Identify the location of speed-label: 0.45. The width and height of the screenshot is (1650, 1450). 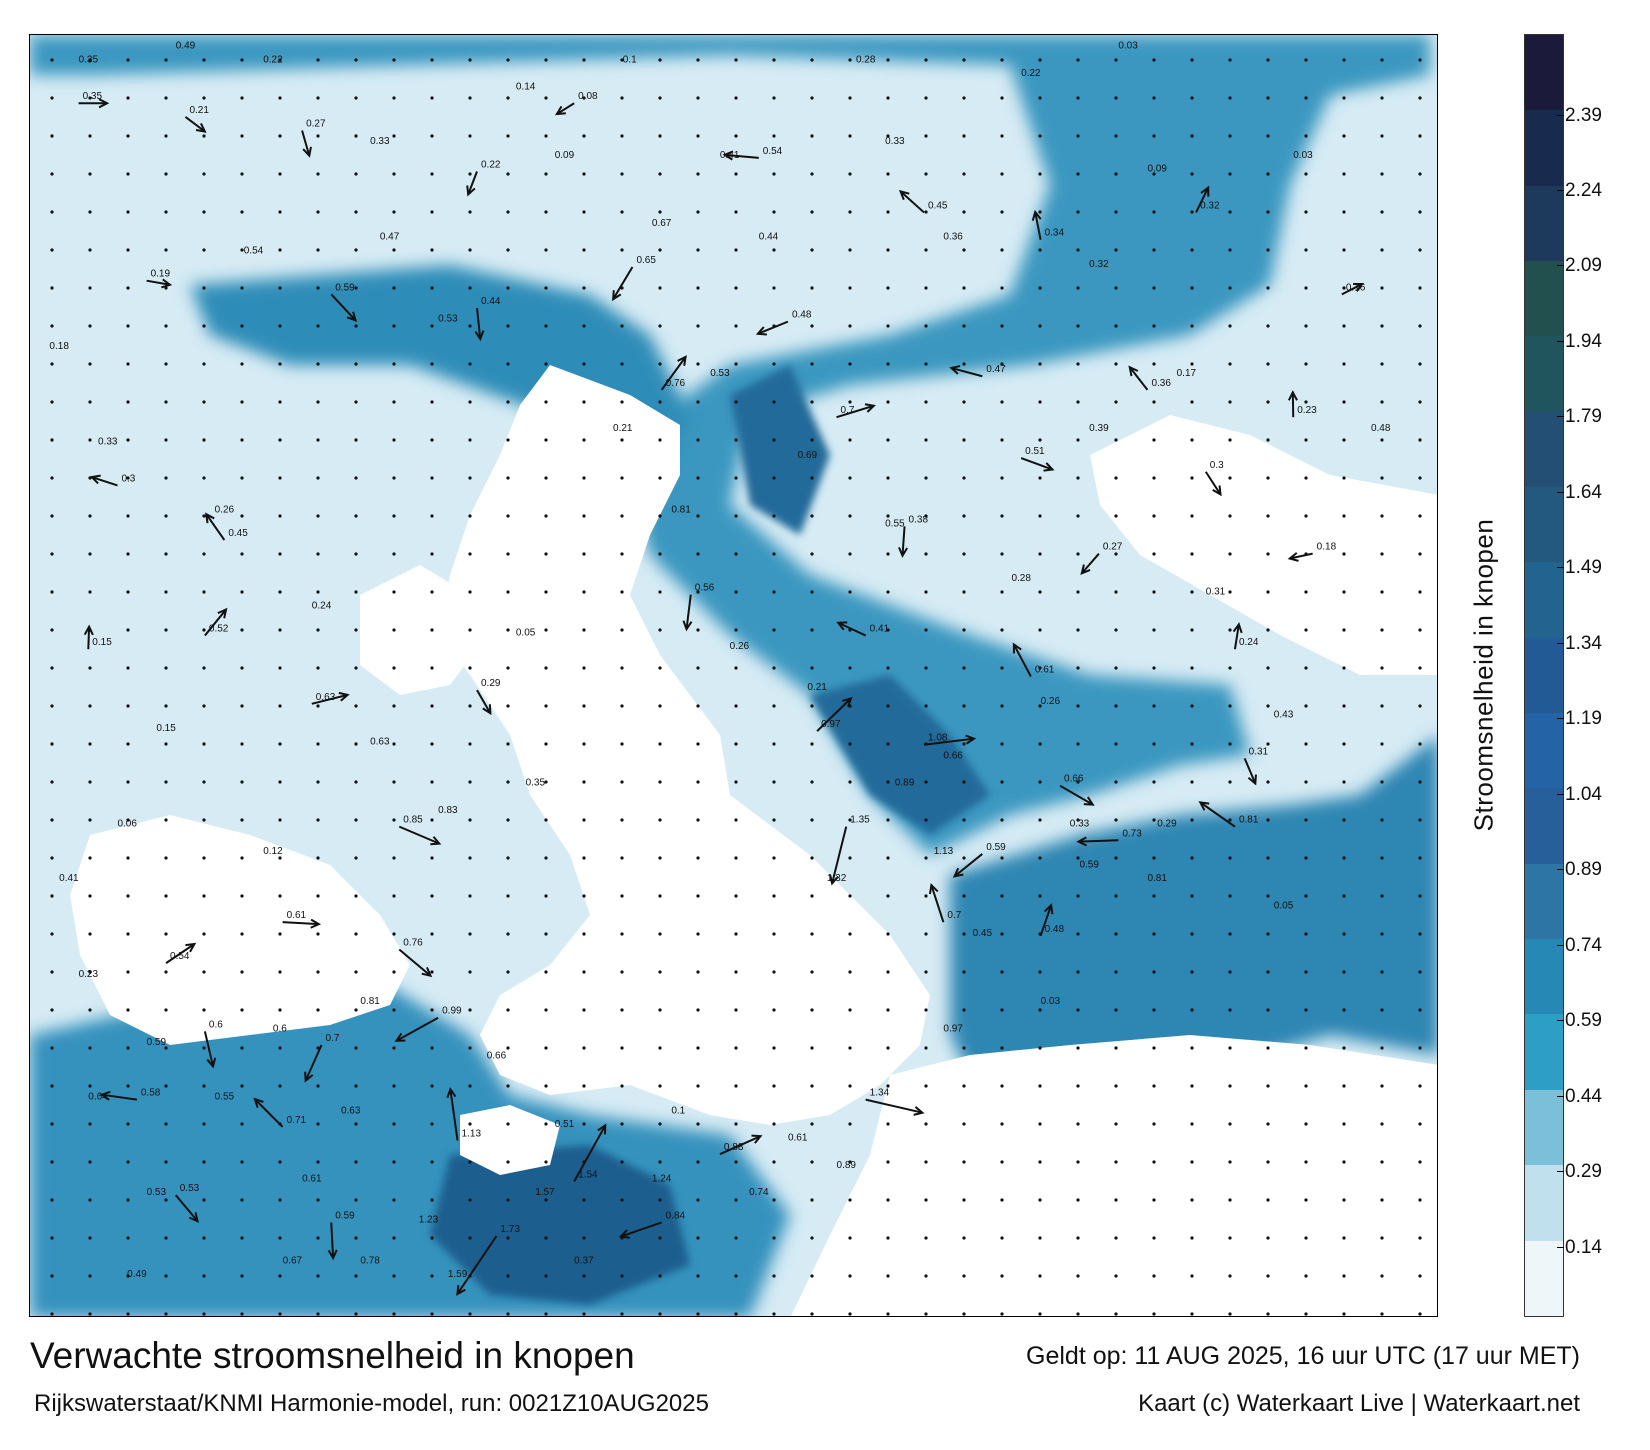
(983, 933).